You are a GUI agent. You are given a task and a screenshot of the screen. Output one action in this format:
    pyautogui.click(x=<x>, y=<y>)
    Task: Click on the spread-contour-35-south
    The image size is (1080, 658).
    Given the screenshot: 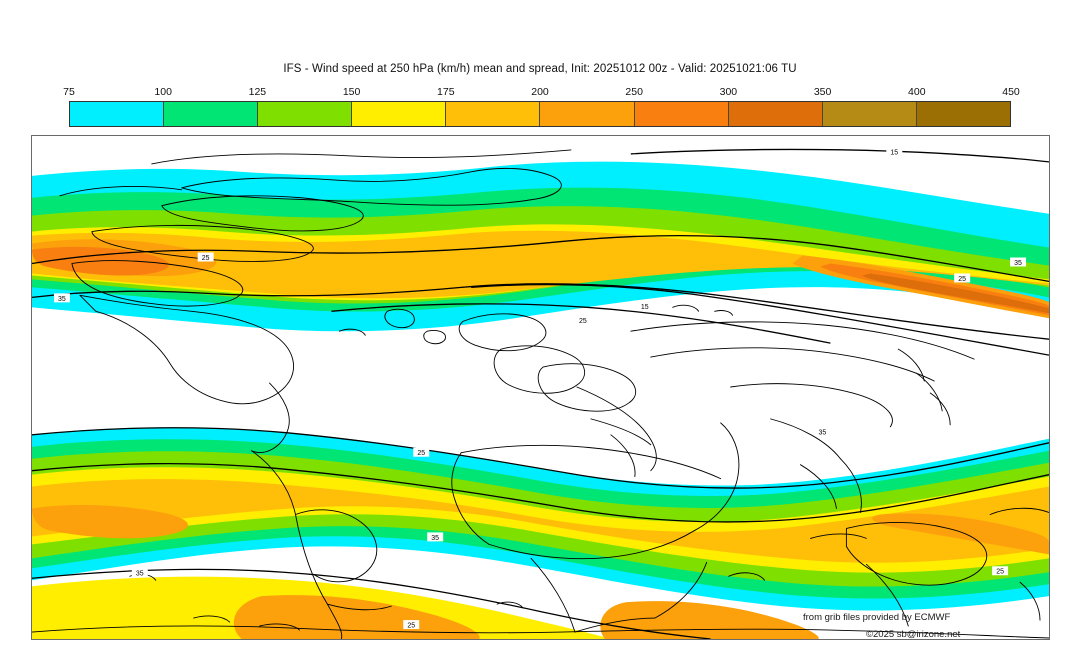 What is the action you would take?
    pyautogui.click(x=540, y=492)
    